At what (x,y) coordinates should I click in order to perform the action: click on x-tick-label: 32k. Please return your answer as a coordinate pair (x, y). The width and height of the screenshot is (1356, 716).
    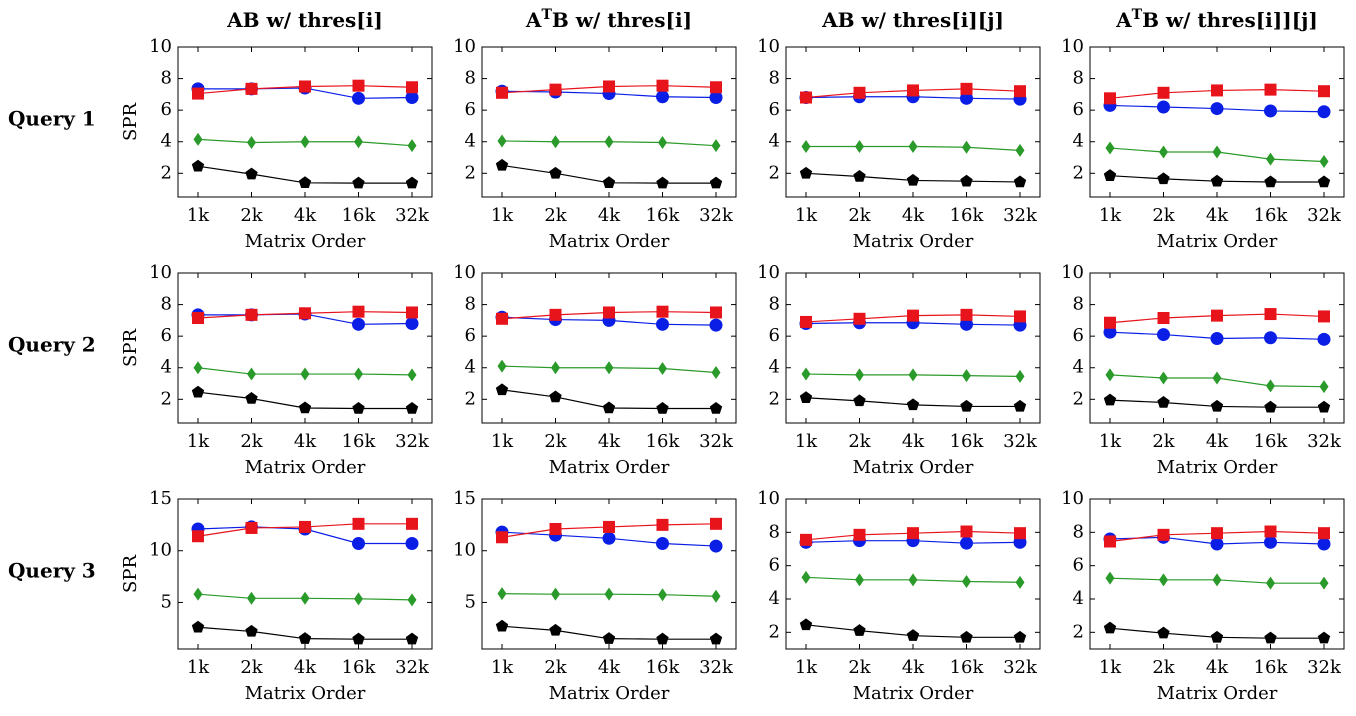
    Looking at the image, I should click on (1324, 441).